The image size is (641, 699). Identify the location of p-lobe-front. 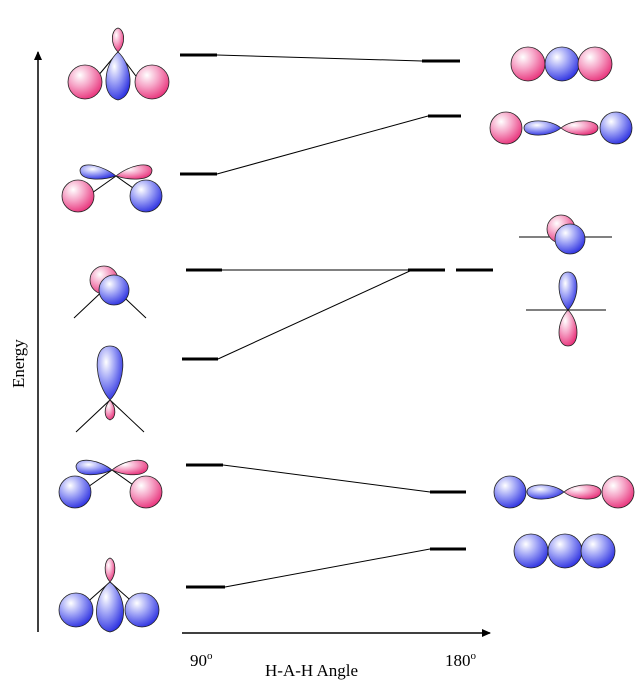
(114, 290).